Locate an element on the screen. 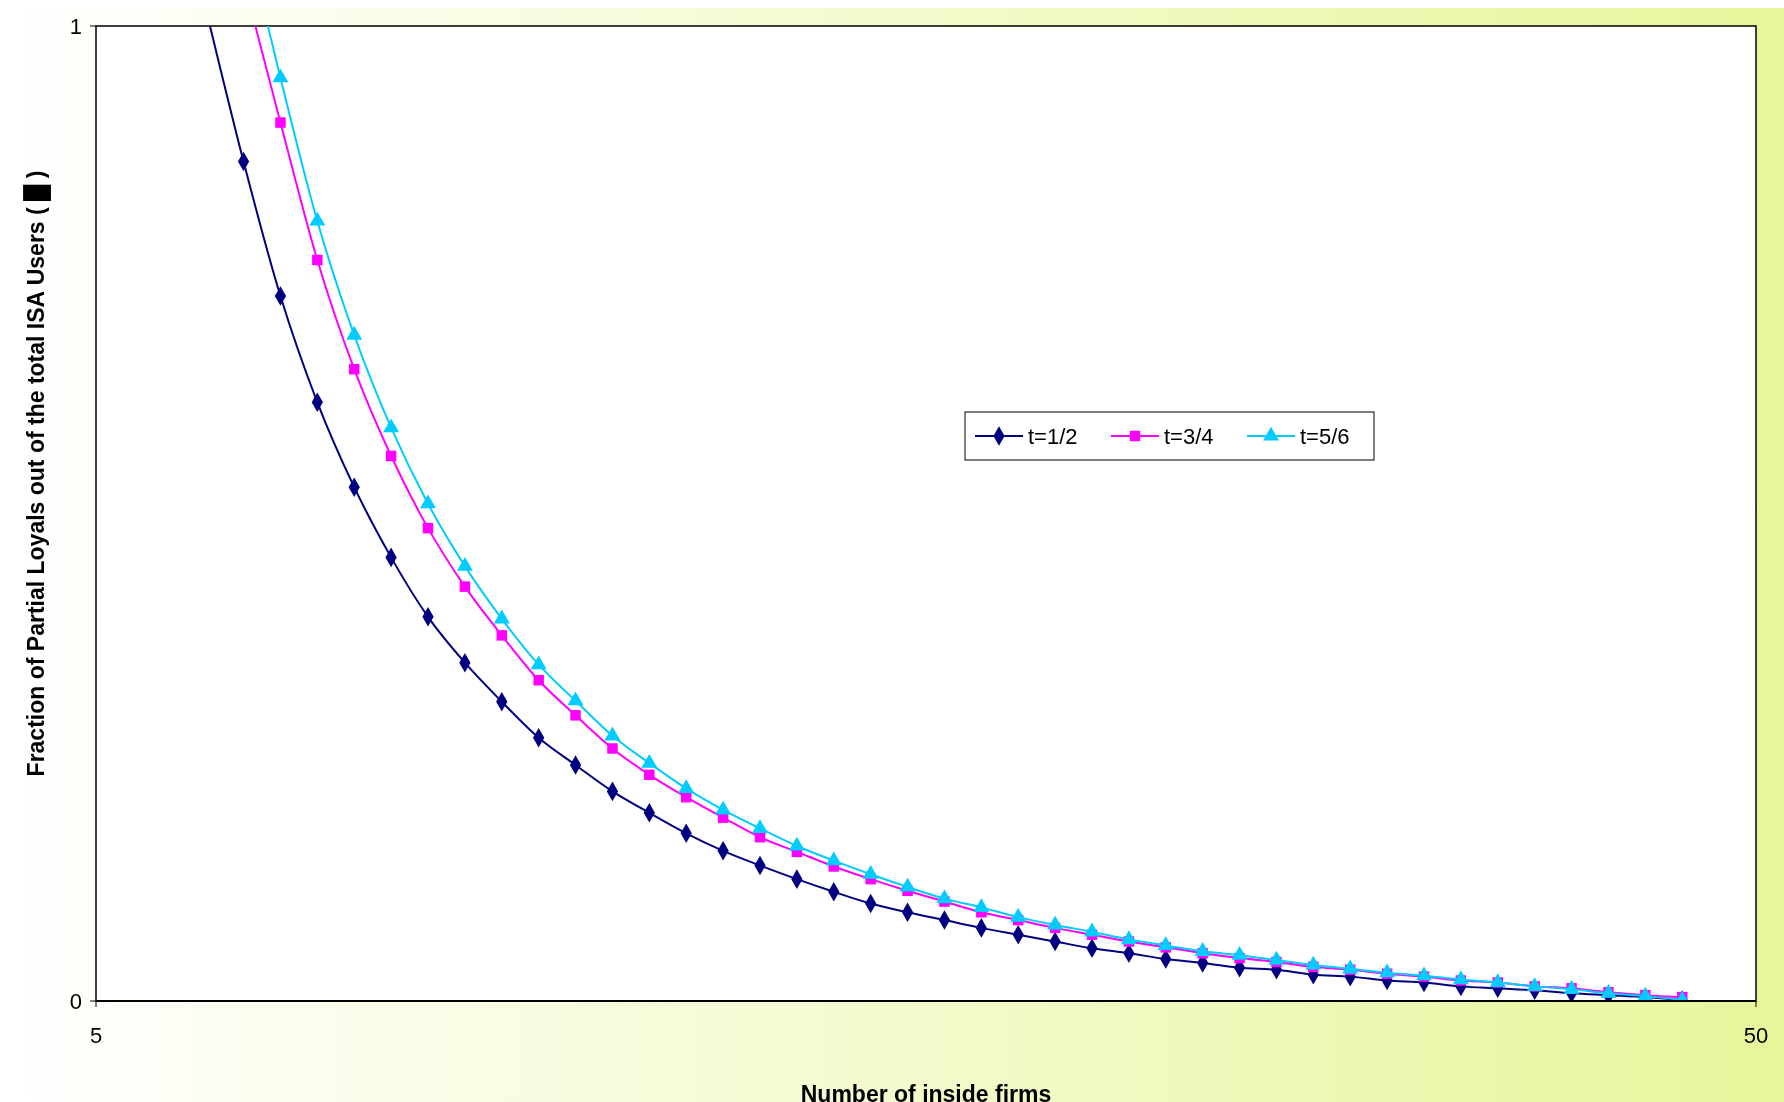 The image size is (1784, 1102). legend-label: t=1/2 is located at coordinates (1053, 436).